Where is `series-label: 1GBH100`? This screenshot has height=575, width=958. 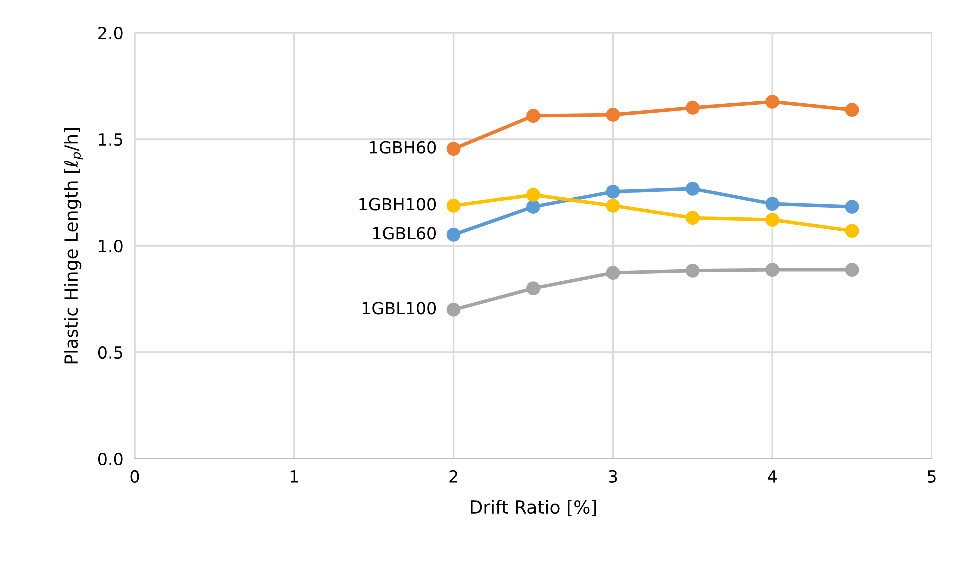
series-label: 1GBH100 is located at coordinates (398, 204).